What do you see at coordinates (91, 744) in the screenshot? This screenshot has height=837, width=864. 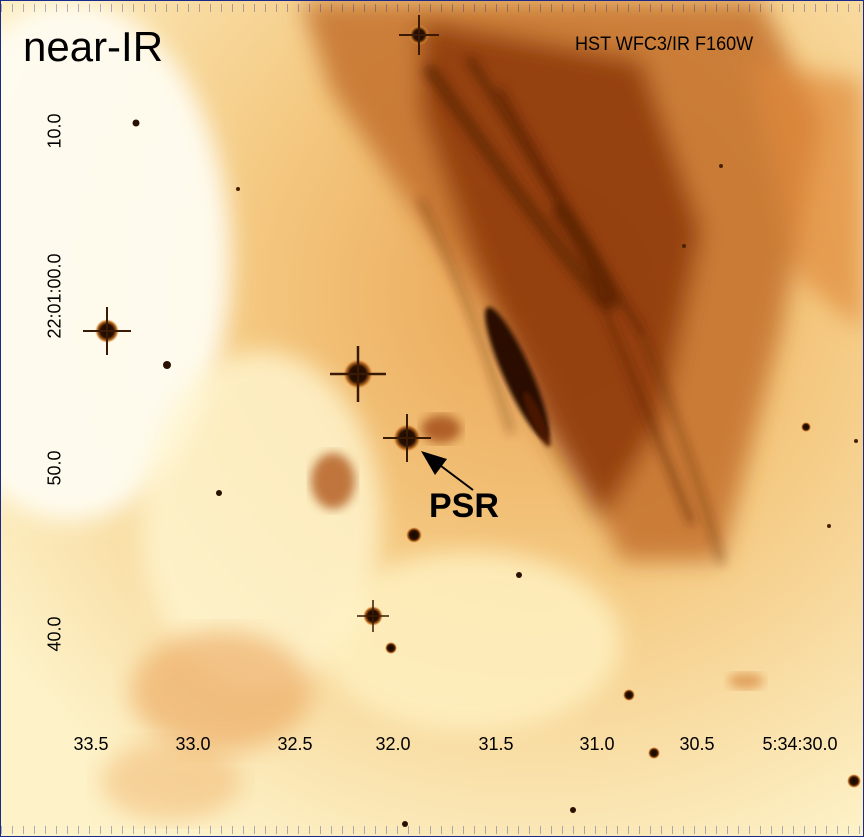 I see `ra-tick-label: 33.5` at bounding box center [91, 744].